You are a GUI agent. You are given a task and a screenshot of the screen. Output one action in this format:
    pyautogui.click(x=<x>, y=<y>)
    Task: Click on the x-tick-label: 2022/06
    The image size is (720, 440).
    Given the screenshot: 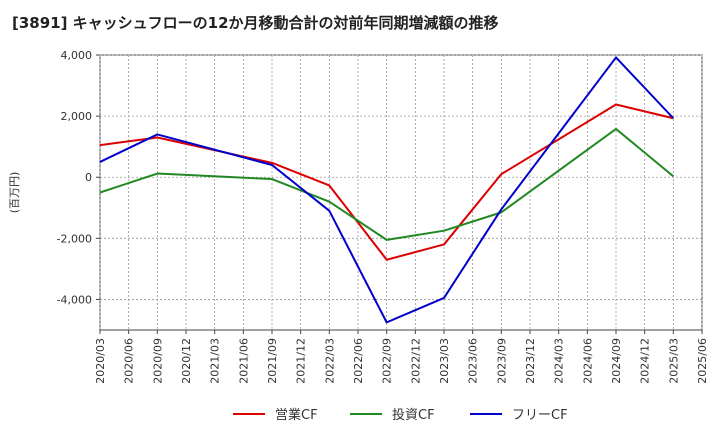 What is the action you would take?
    pyautogui.click(x=358, y=361)
    